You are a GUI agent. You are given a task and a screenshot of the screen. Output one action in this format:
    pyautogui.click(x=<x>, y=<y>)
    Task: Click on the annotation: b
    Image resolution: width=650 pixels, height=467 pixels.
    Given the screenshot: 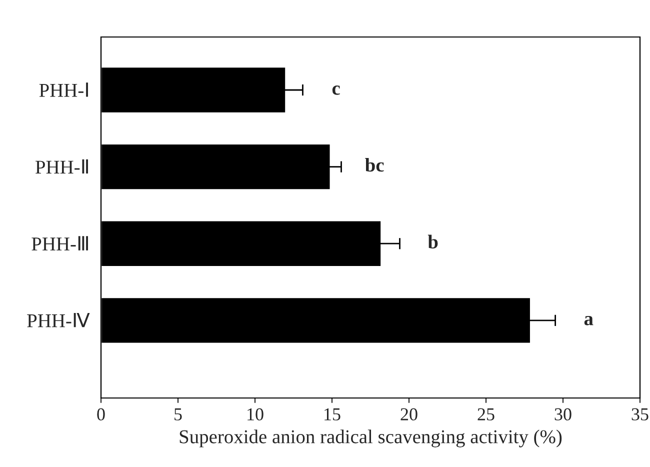 What is the action you would take?
    pyautogui.click(x=433, y=241)
    